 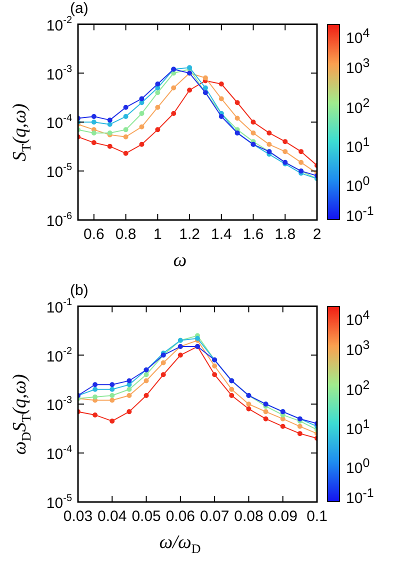 I want to click on x-tick-label: 0.06, so click(x=181, y=517).